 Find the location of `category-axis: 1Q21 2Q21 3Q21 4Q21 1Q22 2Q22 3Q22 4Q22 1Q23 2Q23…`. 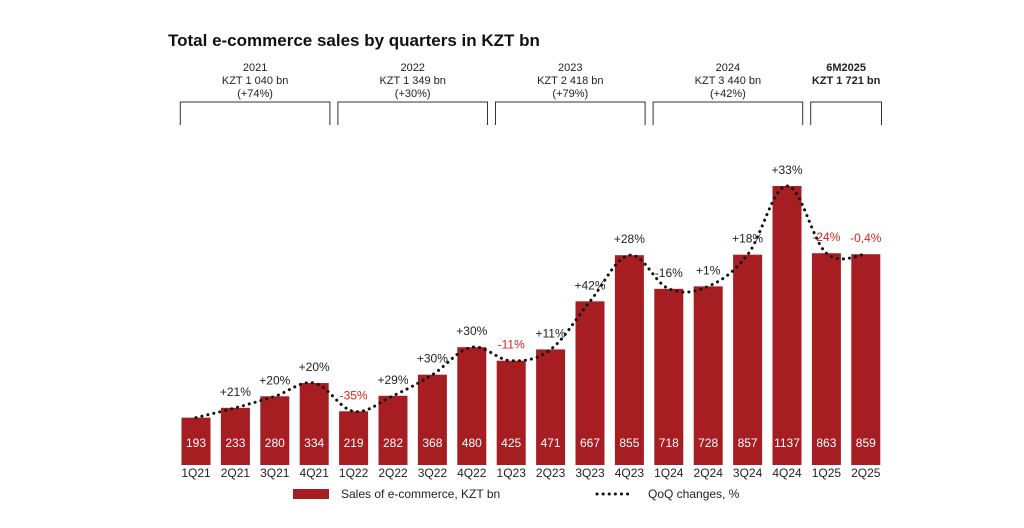

category-axis: 1Q21 2Q21 3Q21 4Q21 1Q22 2Q22 3Q22 4Q22 1Q23 2Q23… is located at coordinates (530, 473).